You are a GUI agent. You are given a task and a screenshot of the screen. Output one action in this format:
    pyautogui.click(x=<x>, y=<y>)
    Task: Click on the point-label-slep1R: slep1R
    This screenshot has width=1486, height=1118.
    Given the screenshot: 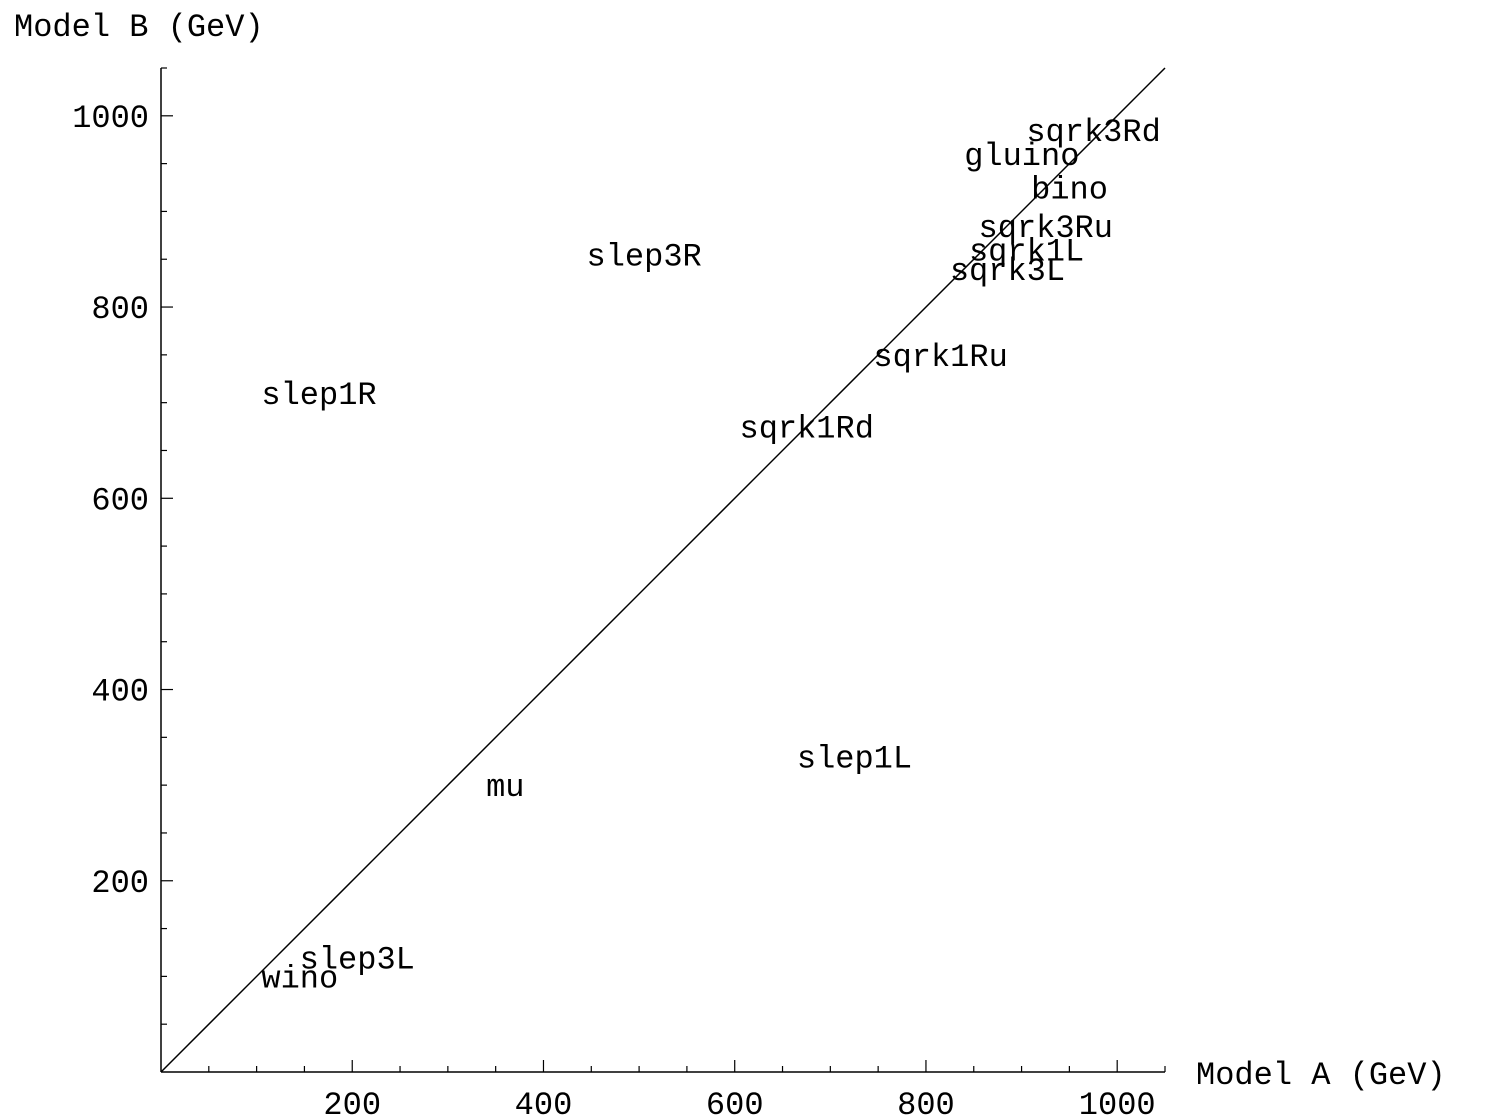 What is the action you would take?
    pyautogui.click(x=318, y=395)
    